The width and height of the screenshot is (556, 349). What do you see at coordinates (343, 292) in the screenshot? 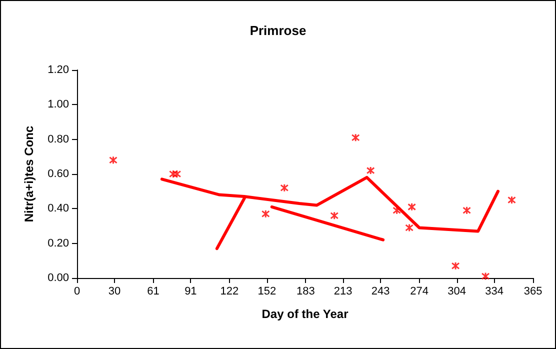
I see `x-tick-label: 213` at bounding box center [343, 292].